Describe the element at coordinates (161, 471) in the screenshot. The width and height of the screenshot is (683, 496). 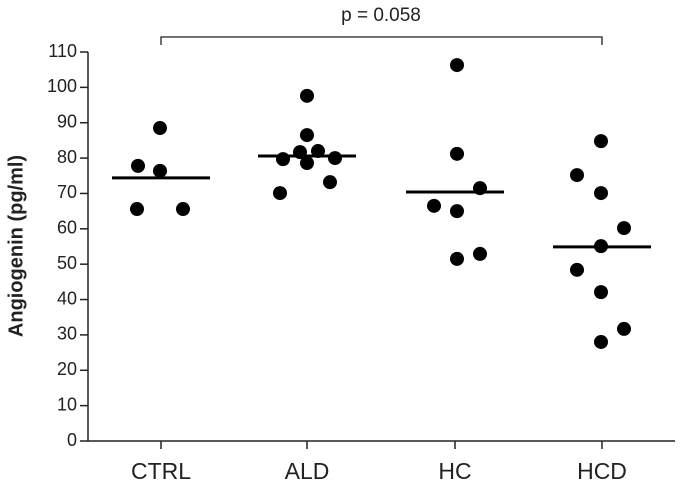
I see `x-tick-label: CTRL` at that location.